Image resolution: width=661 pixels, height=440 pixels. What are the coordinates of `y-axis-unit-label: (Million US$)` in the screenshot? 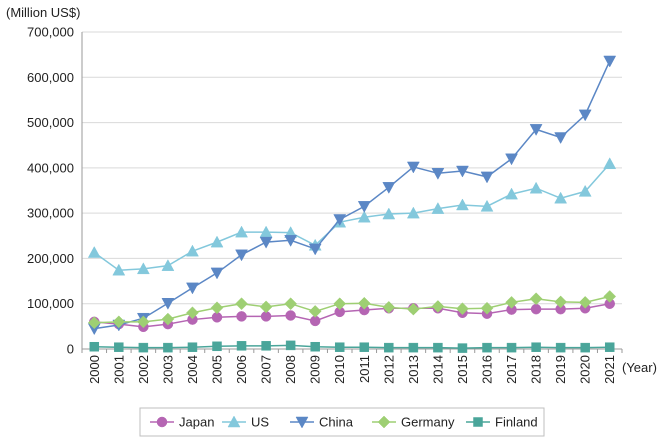 It's located at (43, 12).